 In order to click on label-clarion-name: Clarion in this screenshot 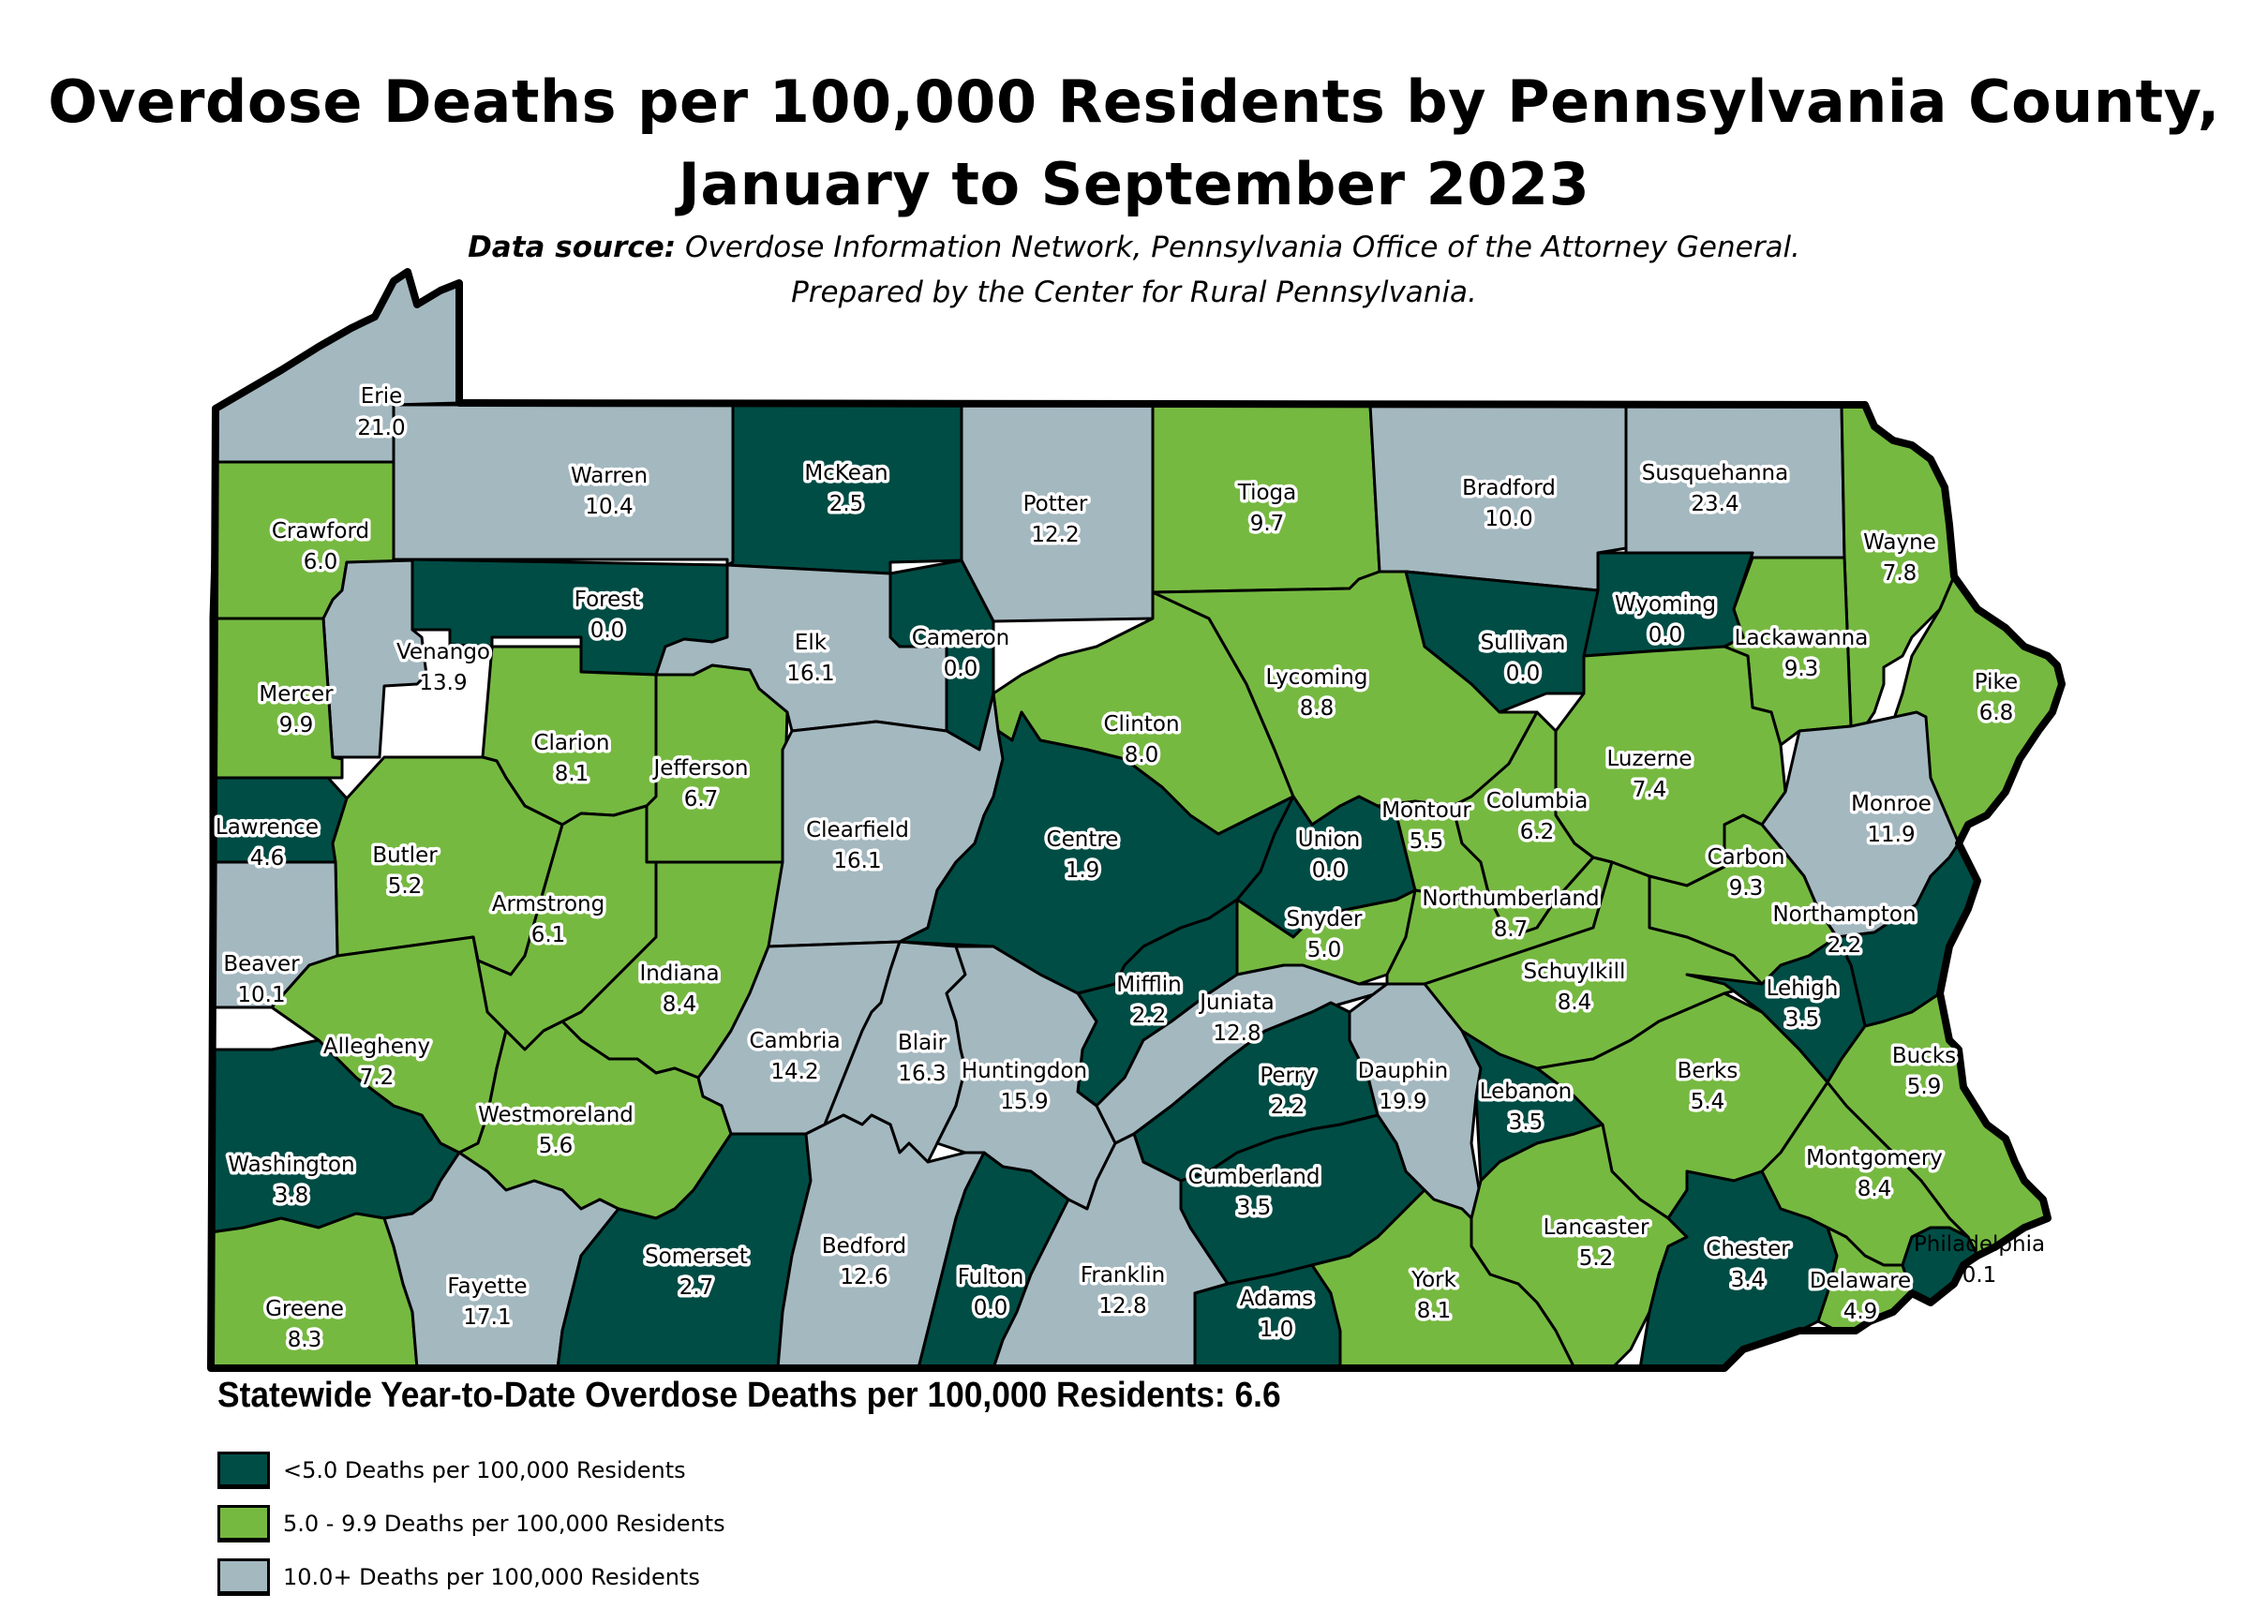, I will do `click(571, 743)`.